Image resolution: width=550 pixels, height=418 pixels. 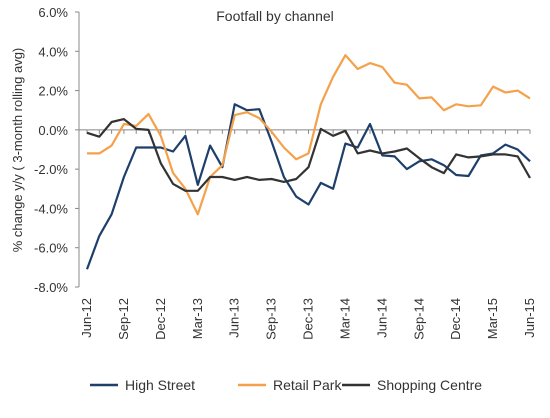 I want to click on x-tick-label: Sep-14, so click(x=418, y=319).